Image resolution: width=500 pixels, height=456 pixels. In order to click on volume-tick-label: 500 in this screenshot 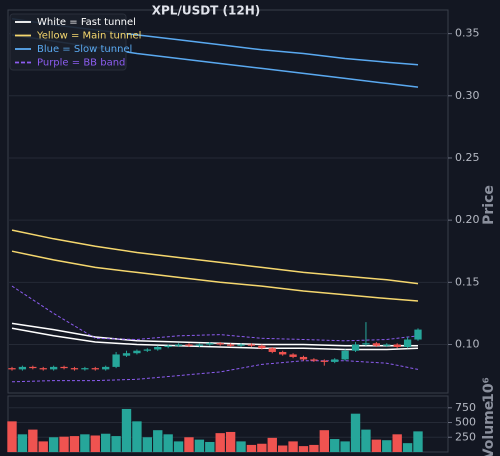, I will do `click(465, 422)`.